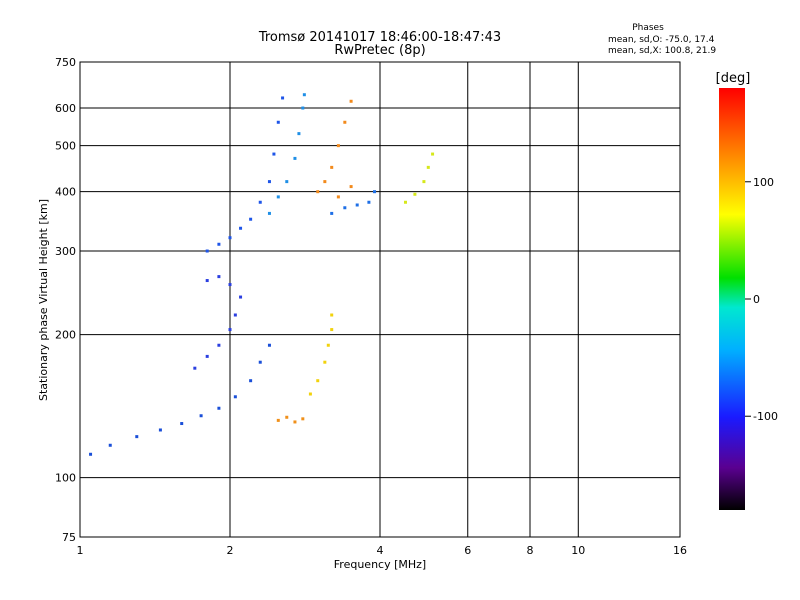 This screenshot has height=600, width=800. Describe the element at coordinates (43, 300) in the screenshot. I see `y-axis-label: Stationary phase Virtual Height [km]` at that location.